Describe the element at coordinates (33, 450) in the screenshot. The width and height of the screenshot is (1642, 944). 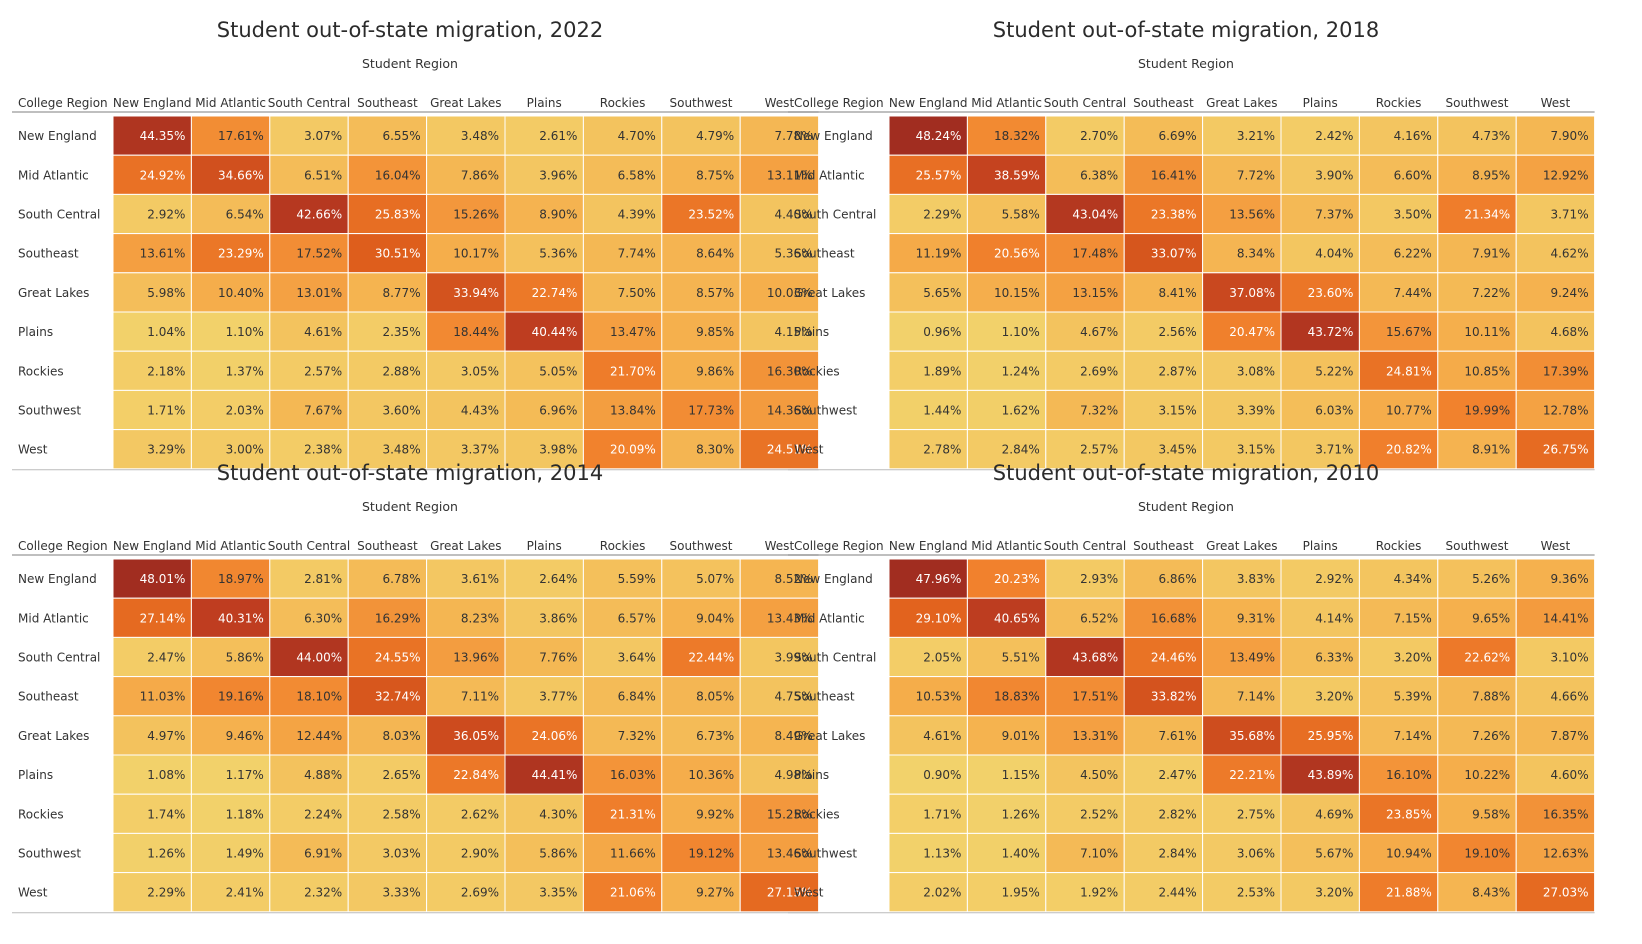
I see `row-label: West` at that location.